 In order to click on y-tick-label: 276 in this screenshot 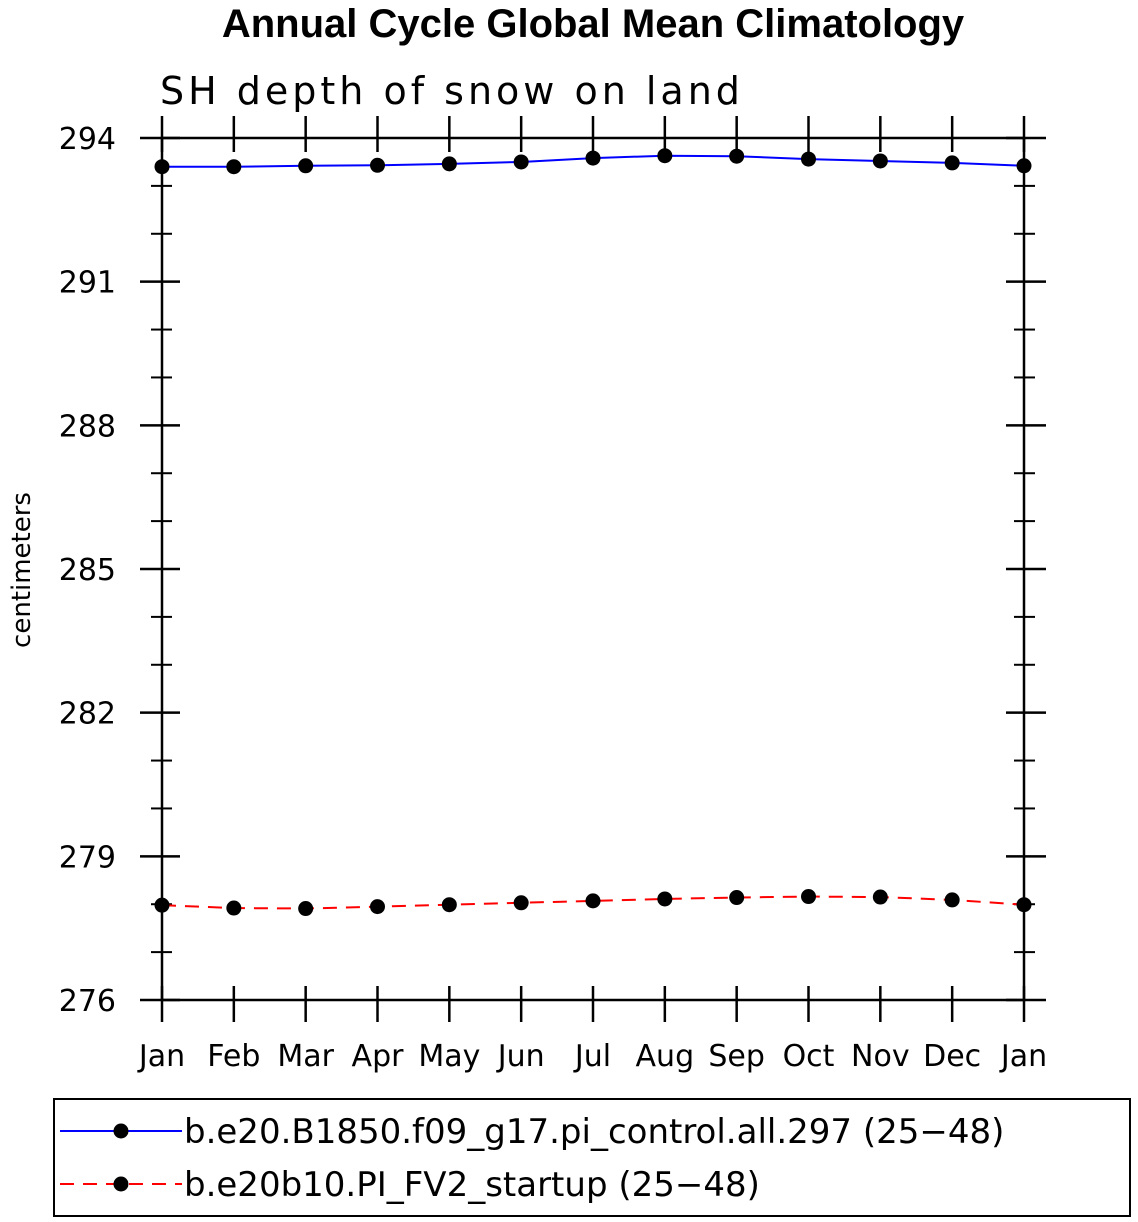, I will do `click(87, 1001)`.